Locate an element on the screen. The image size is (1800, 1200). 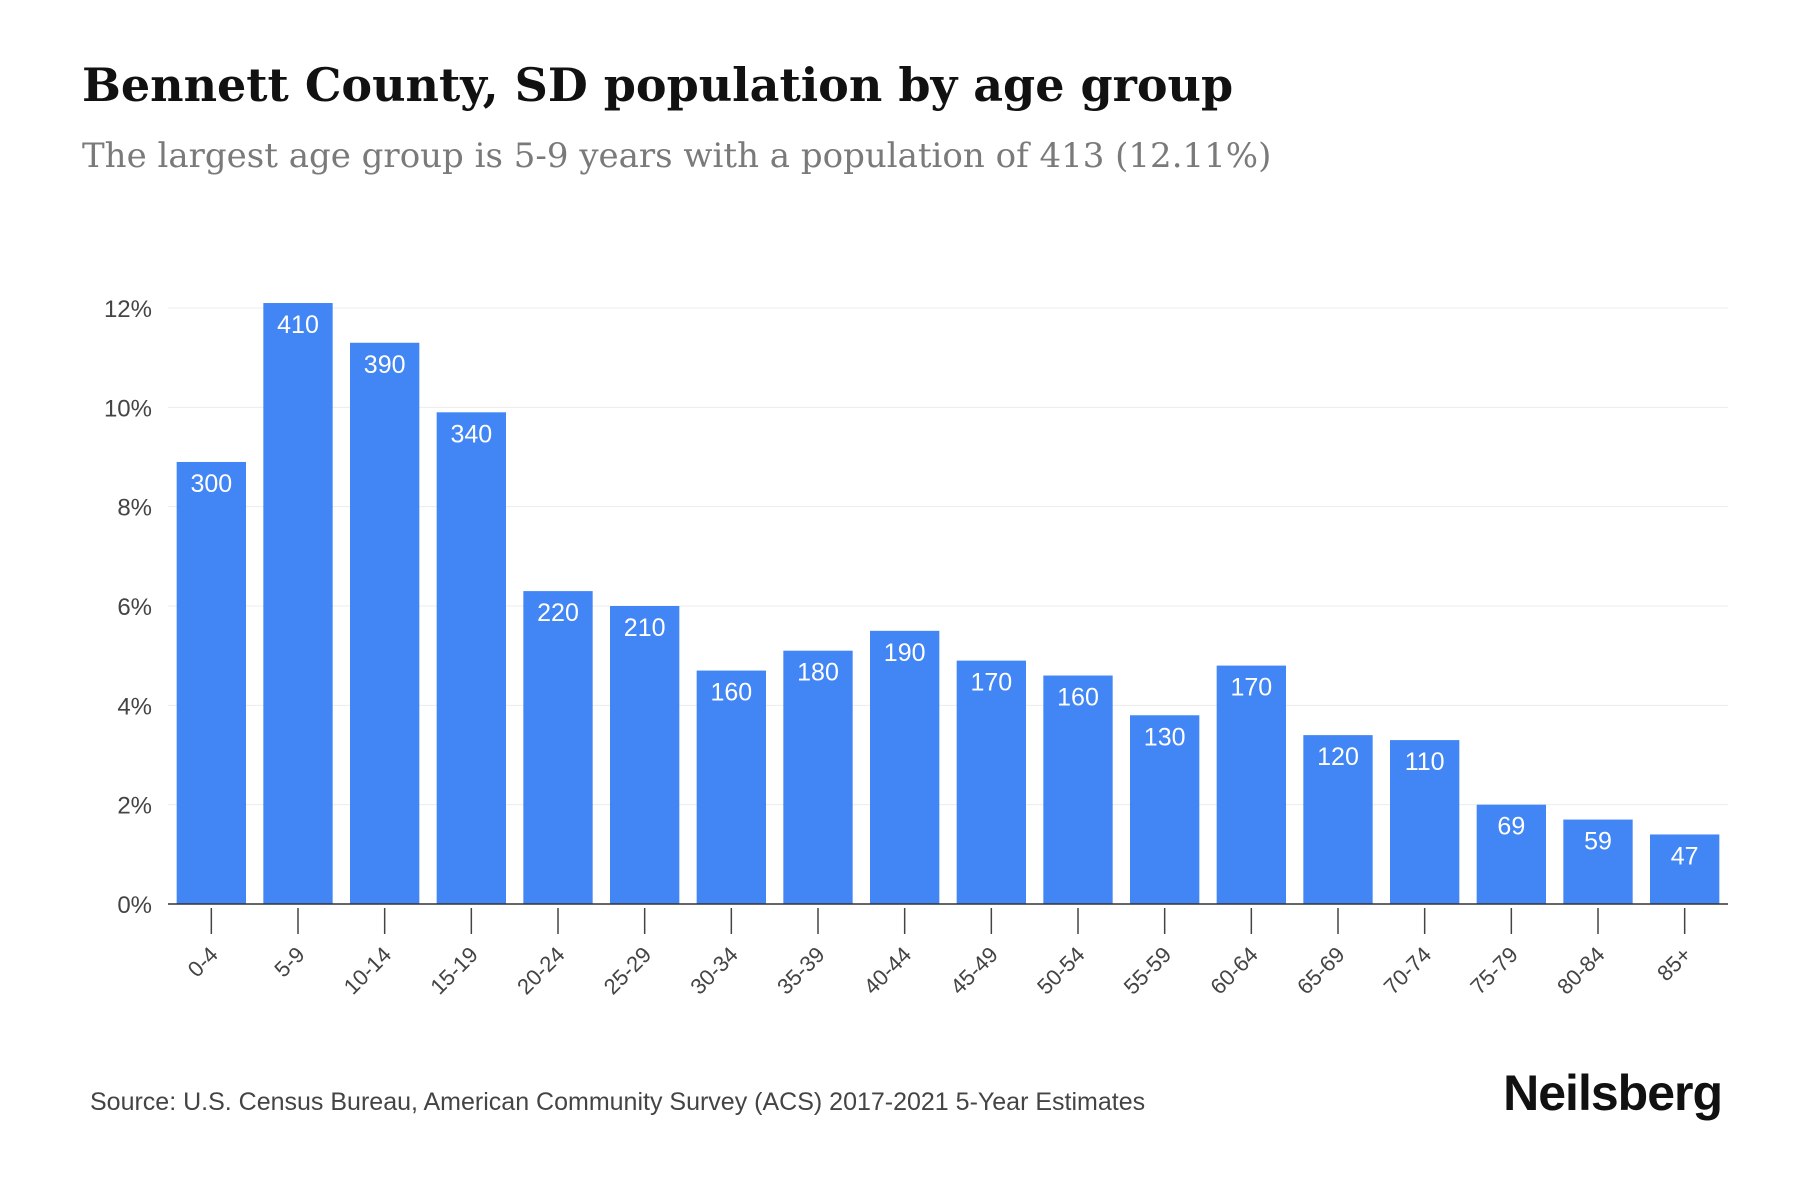
data-label: 180 is located at coordinates (818, 673).